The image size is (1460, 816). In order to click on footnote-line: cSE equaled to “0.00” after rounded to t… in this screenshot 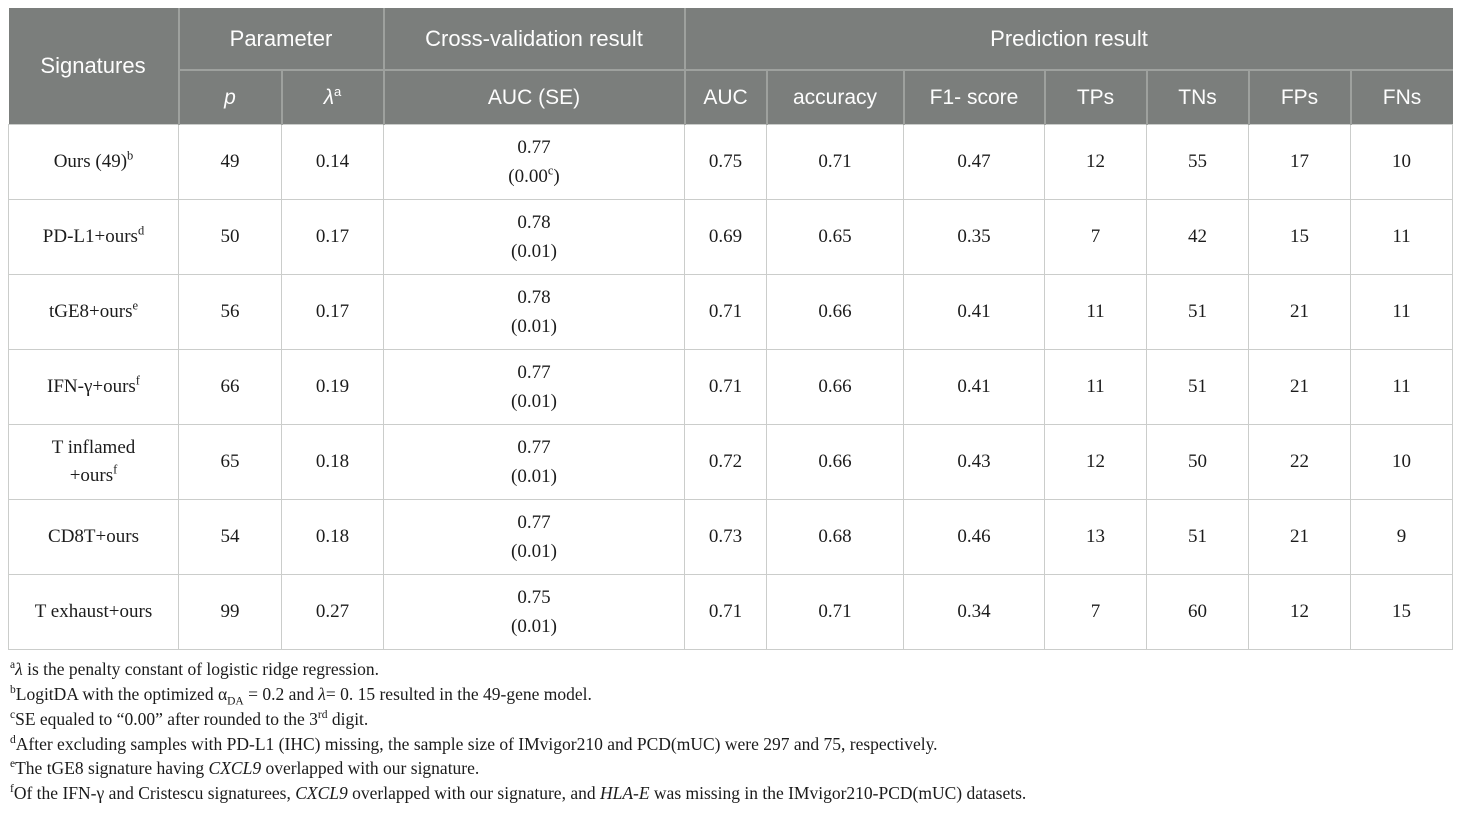, I will do `click(189, 718)`.